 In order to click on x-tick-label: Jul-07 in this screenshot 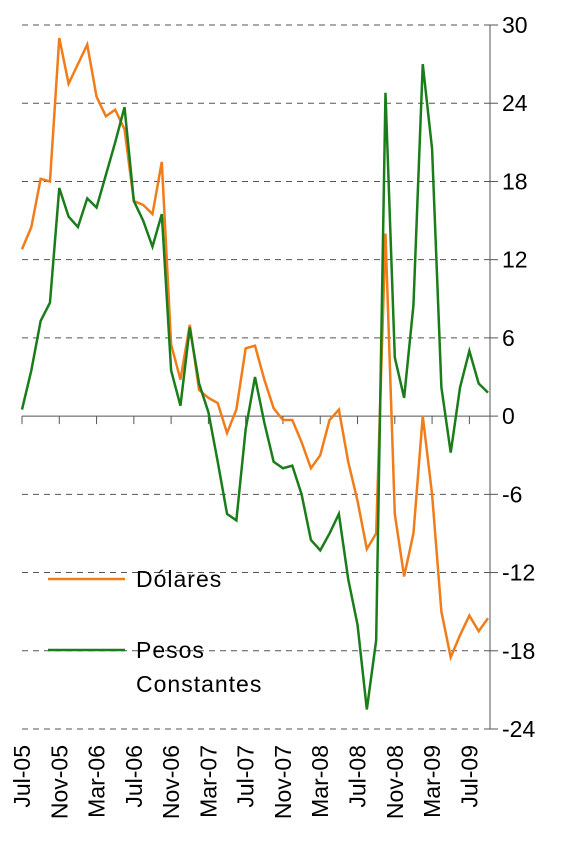, I will do `click(246, 776)`.